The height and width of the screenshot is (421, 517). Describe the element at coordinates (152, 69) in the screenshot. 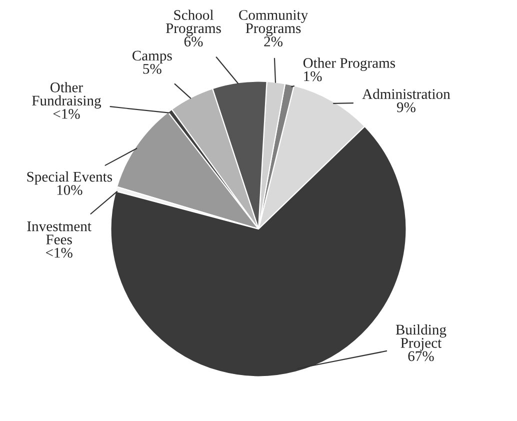

I see `data-label: 5%` at that location.